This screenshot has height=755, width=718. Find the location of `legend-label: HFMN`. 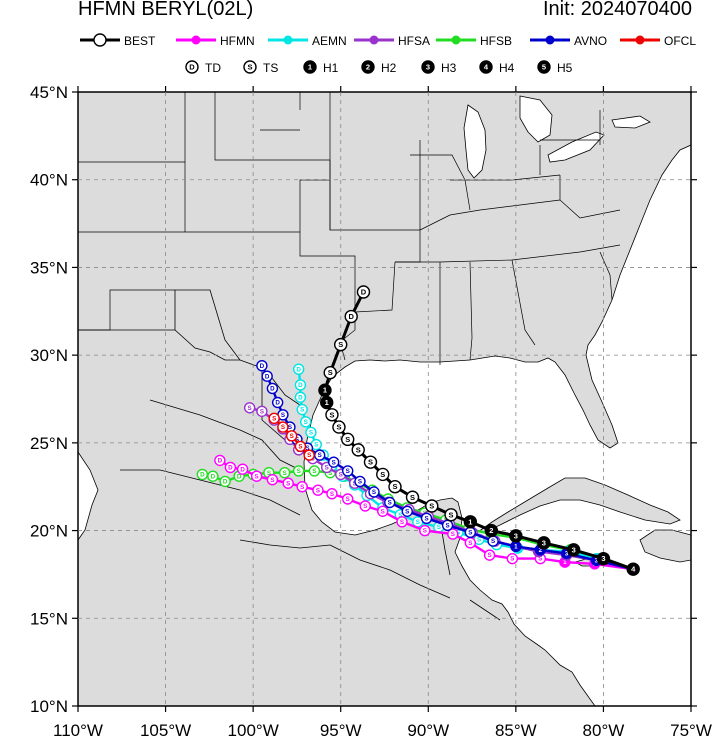

legend-label: HFMN is located at coordinates (237, 41).